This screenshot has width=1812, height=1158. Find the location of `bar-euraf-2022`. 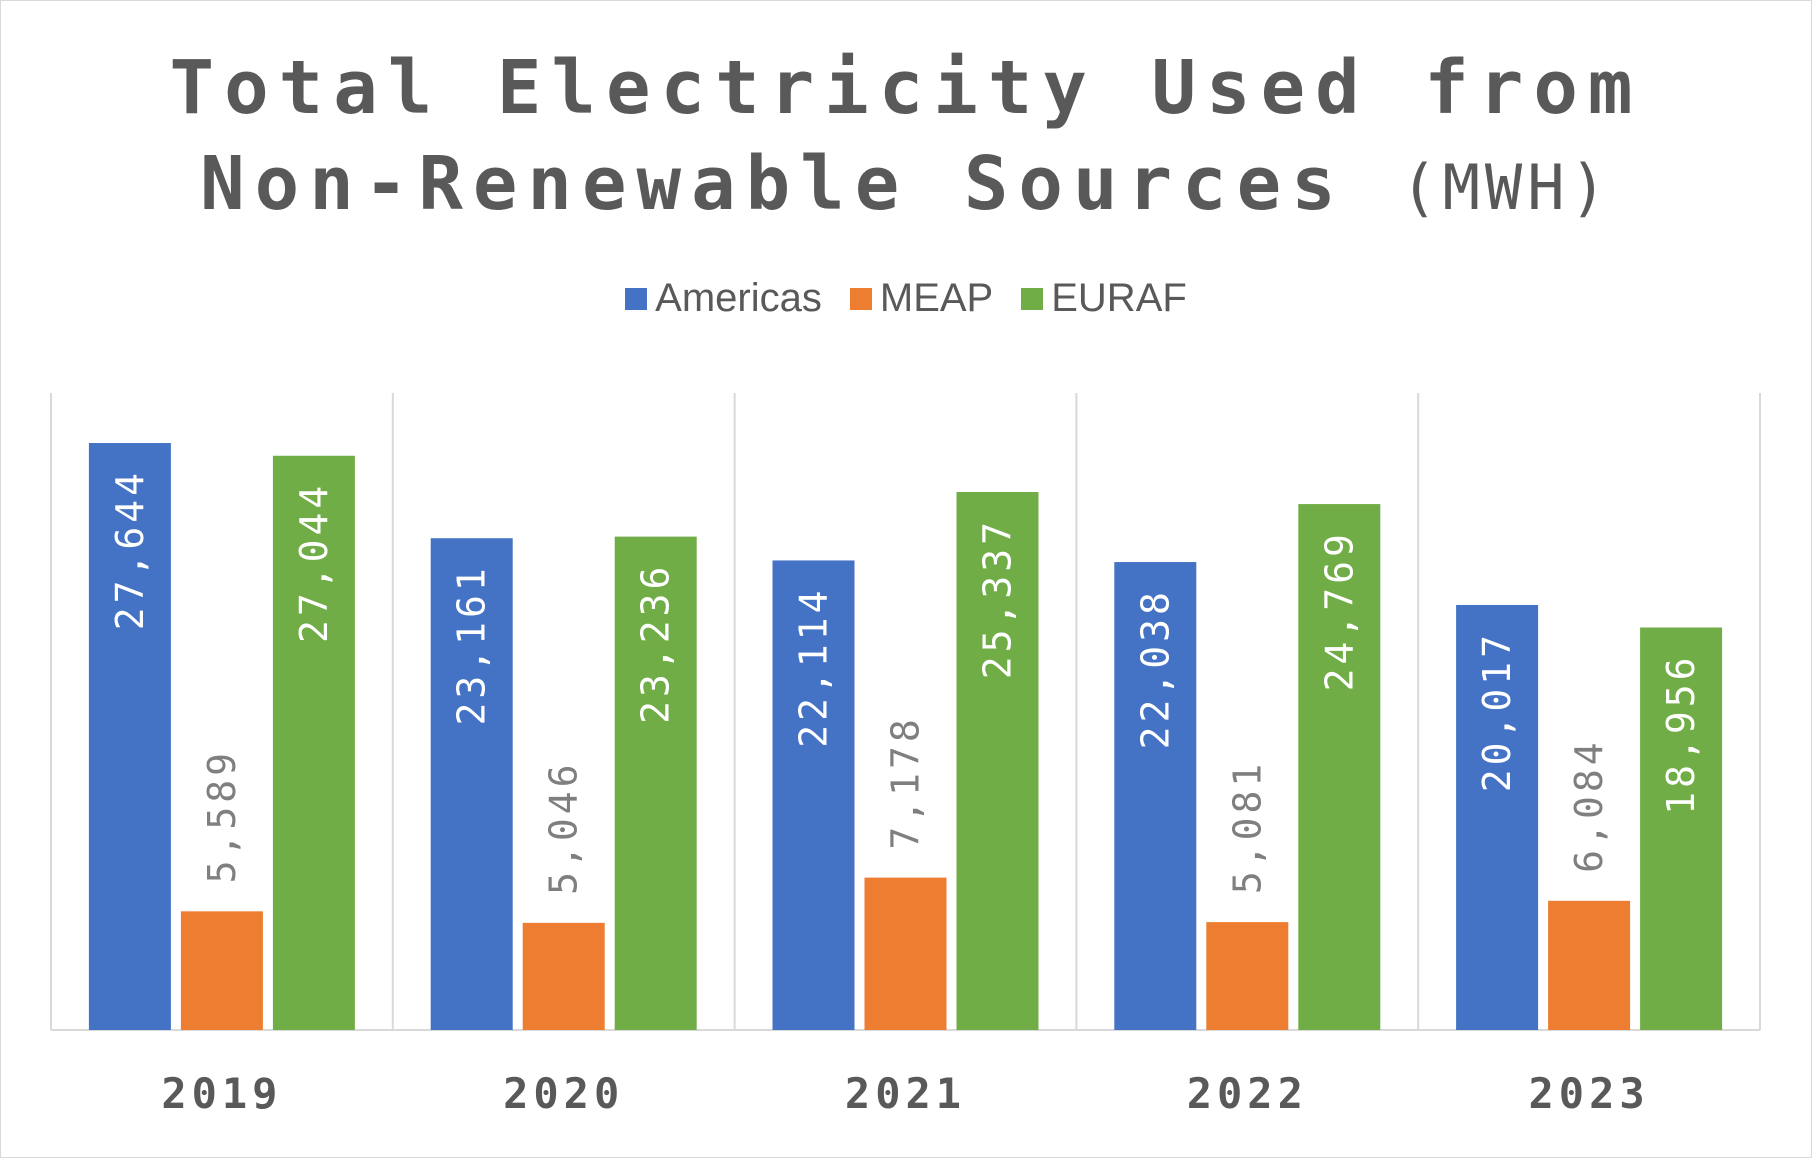

bar-euraf-2022 is located at coordinates (1339, 767).